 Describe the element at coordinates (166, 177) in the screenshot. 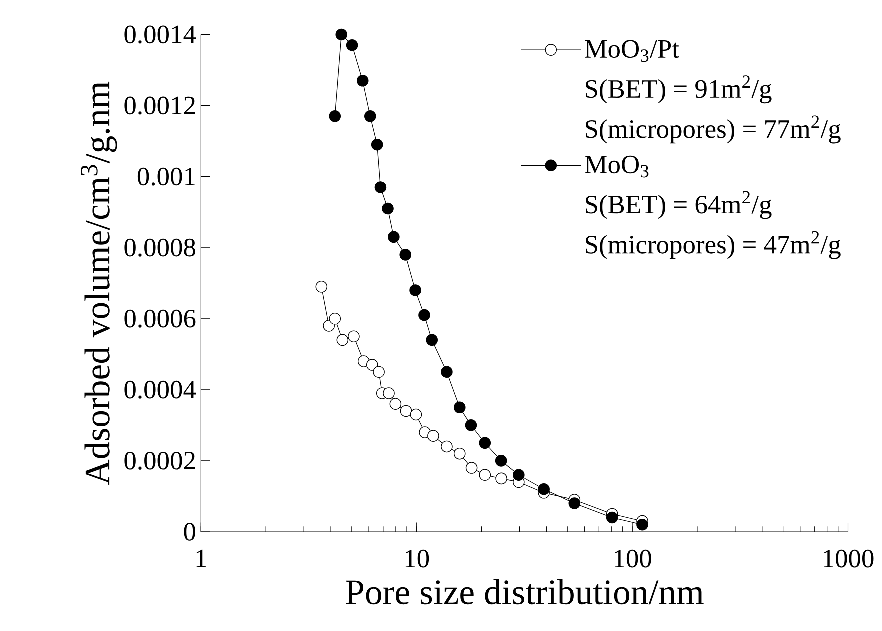

I see `y-tick-label: 0.001` at that location.